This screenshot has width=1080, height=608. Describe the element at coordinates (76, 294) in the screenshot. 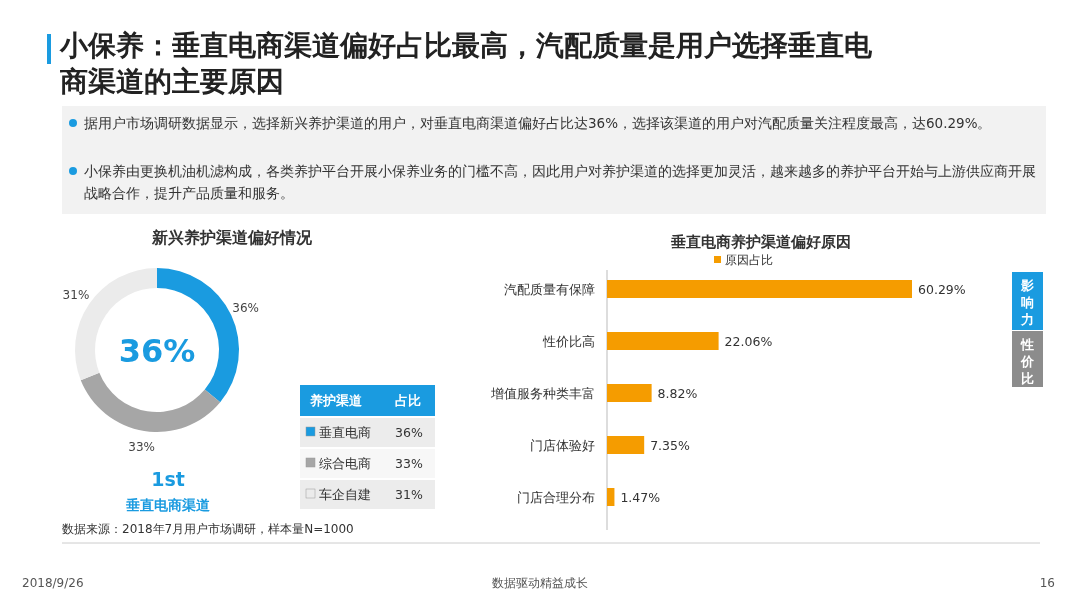

I see `data-label: 31%` at that location.